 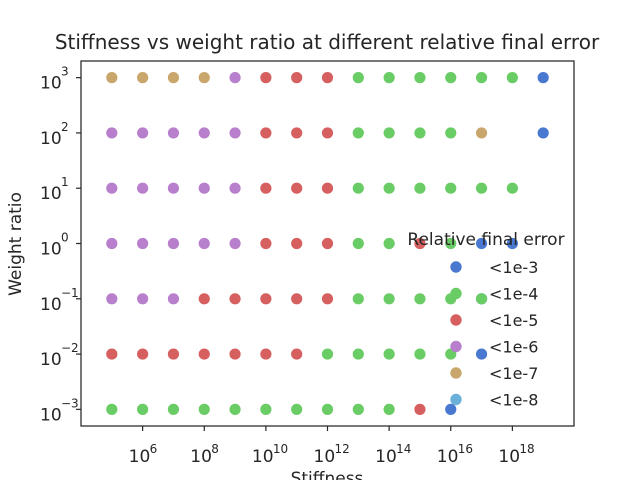 What do you see at coordinates (403, 449) in the screenshot?
I see `x-tick-exponent: 14` at bounding box center [403, 449].